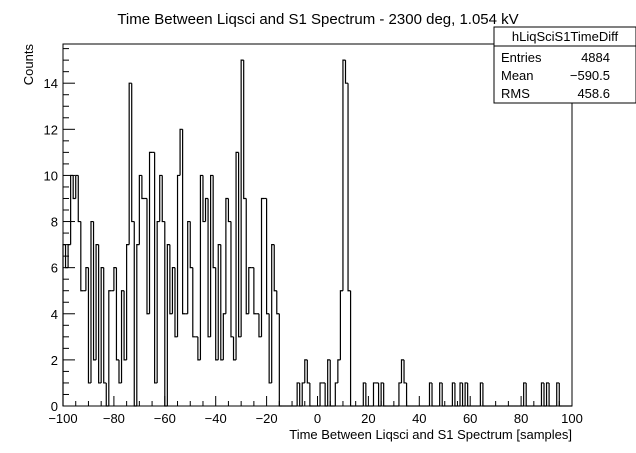 Image resolution: width=636 pixels, height=453 pixels. Describe the element at coordinates (593, 93) in the screenshot. I see `stats-rms-value: 458.6` at that location.